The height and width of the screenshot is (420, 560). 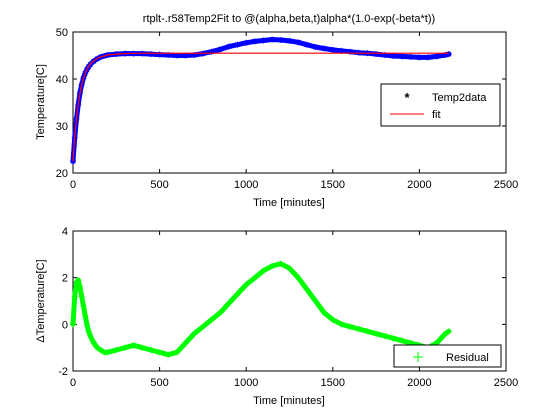 I want to click on temperature-legend: * Temp2data fit, so click(x=440, y=105).